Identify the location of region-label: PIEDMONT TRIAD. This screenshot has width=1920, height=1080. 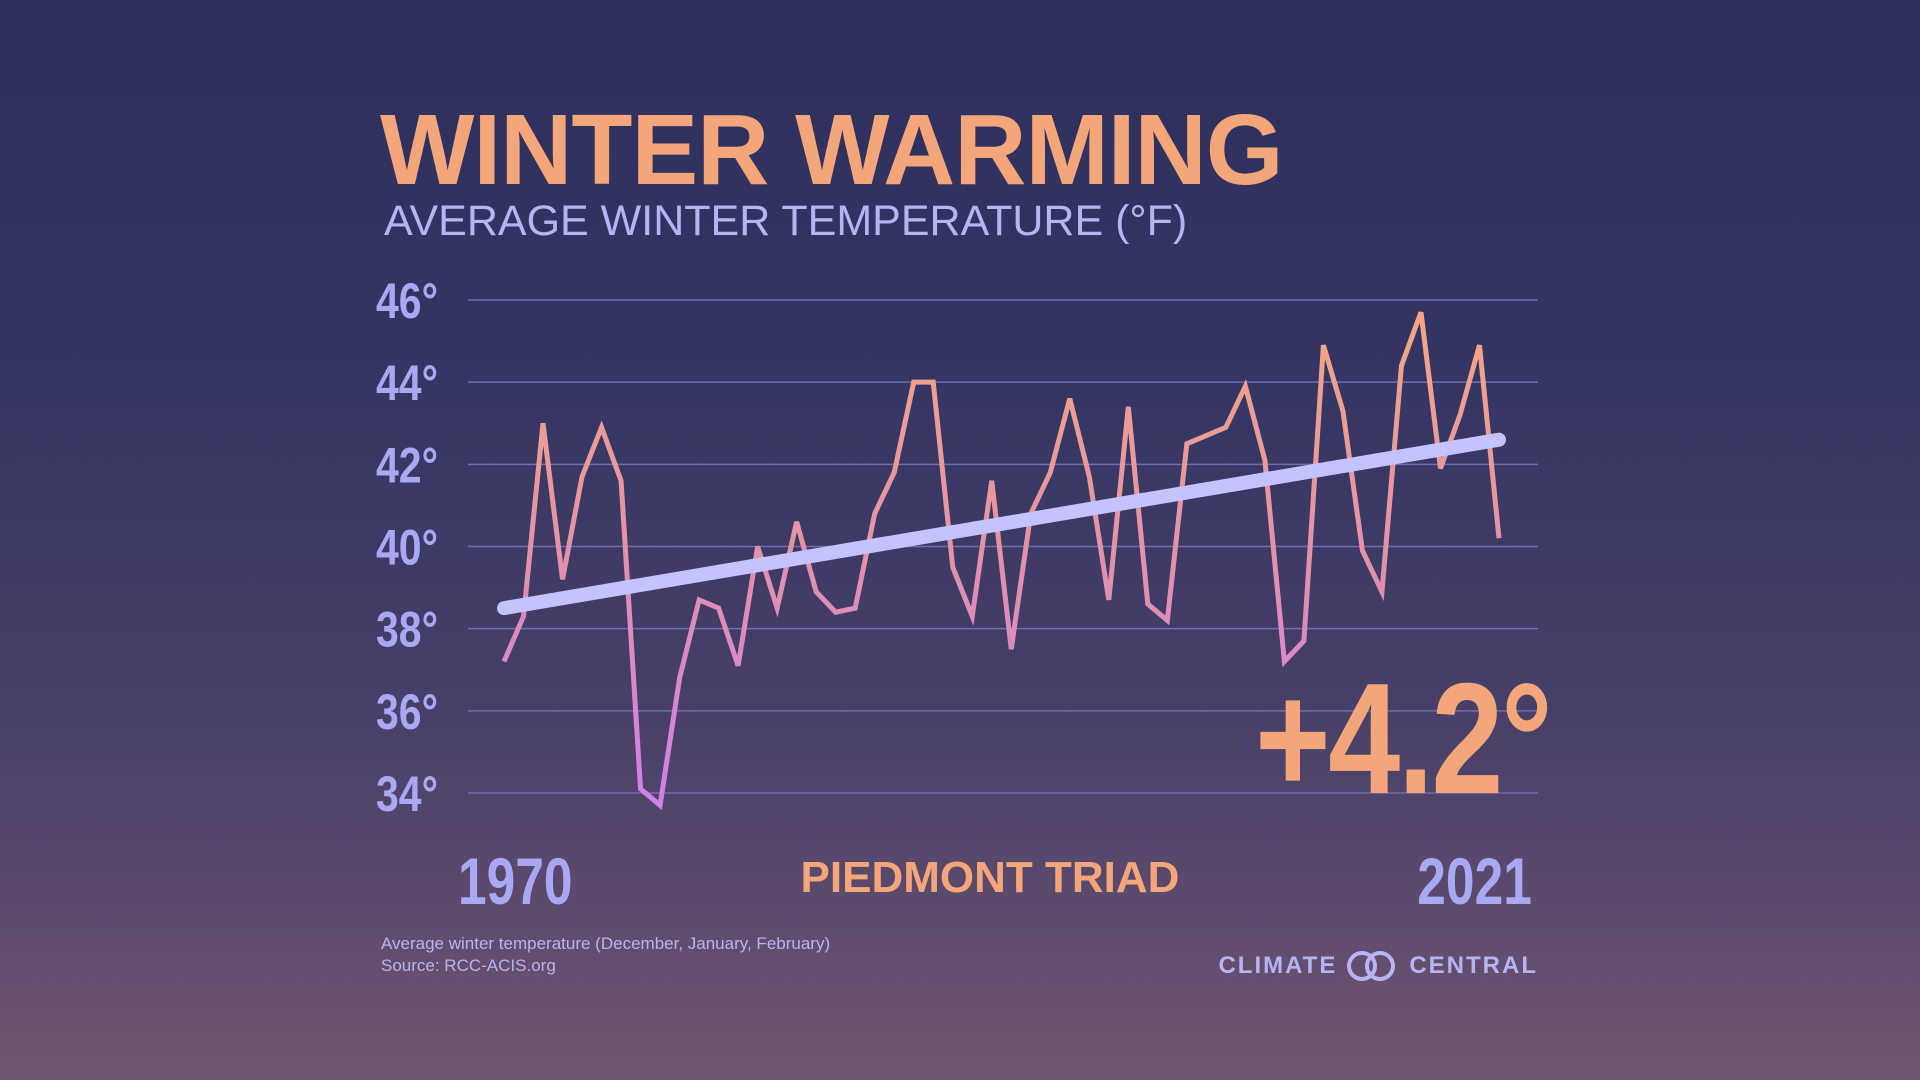
(990, 877).